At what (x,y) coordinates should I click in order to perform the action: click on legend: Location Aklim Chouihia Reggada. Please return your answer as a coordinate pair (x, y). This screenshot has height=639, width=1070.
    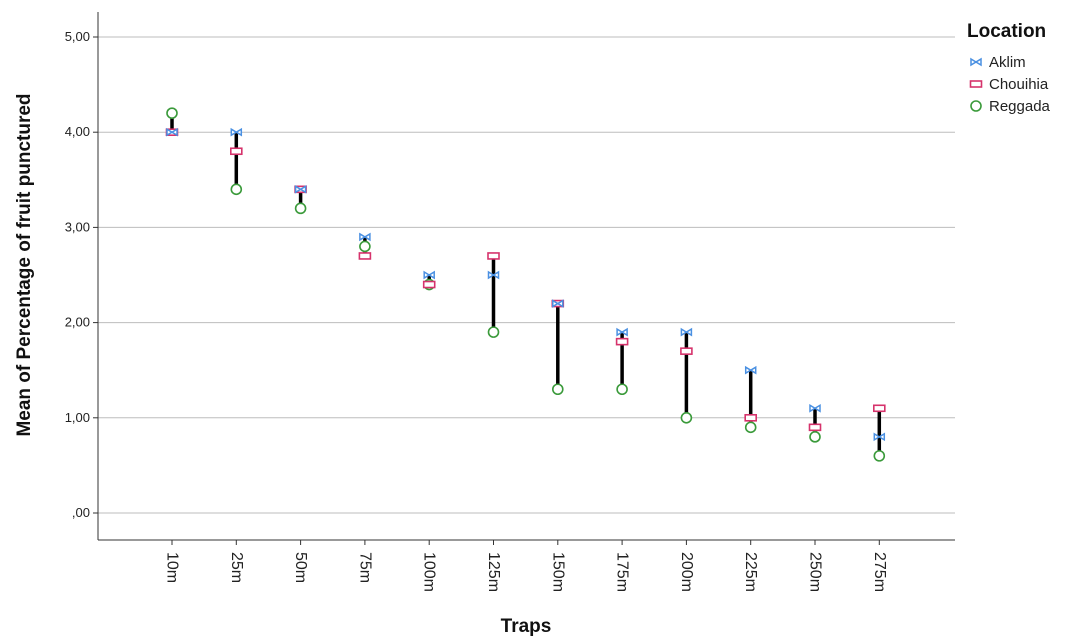
    Looking at the image, I should click on (1009, 68).